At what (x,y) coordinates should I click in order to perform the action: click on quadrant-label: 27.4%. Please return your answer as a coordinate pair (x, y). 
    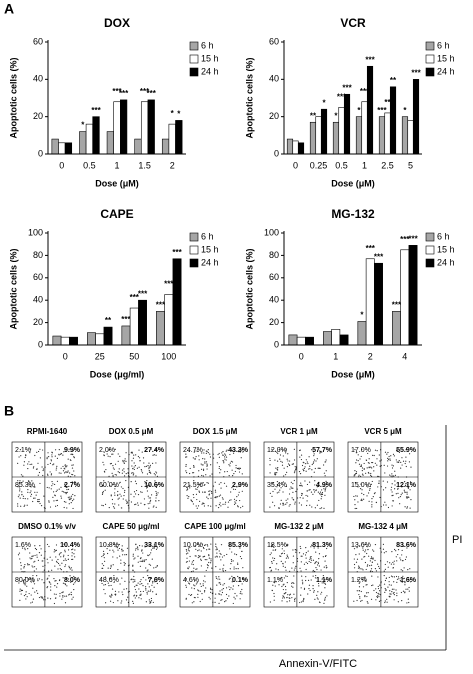
    Looking at the image, I should click on (154, 450).